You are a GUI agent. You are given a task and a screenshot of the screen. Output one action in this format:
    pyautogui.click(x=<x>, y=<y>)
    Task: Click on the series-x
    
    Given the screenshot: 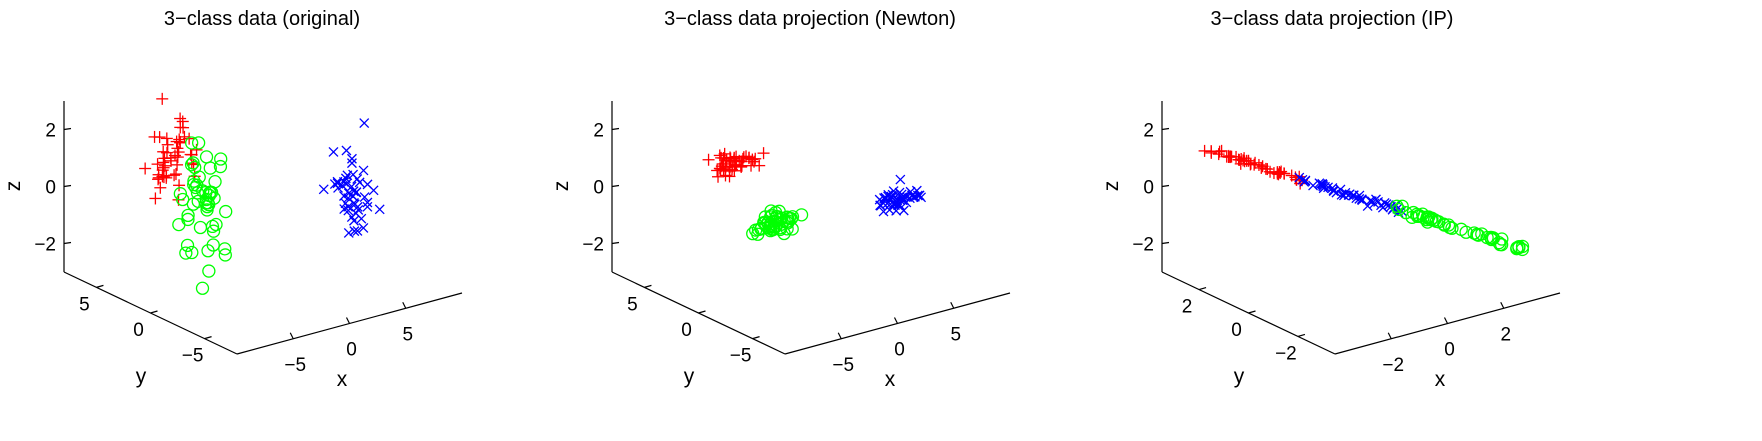 What is the action you would take?
    pyautogui.click(x=900, y=195)
    